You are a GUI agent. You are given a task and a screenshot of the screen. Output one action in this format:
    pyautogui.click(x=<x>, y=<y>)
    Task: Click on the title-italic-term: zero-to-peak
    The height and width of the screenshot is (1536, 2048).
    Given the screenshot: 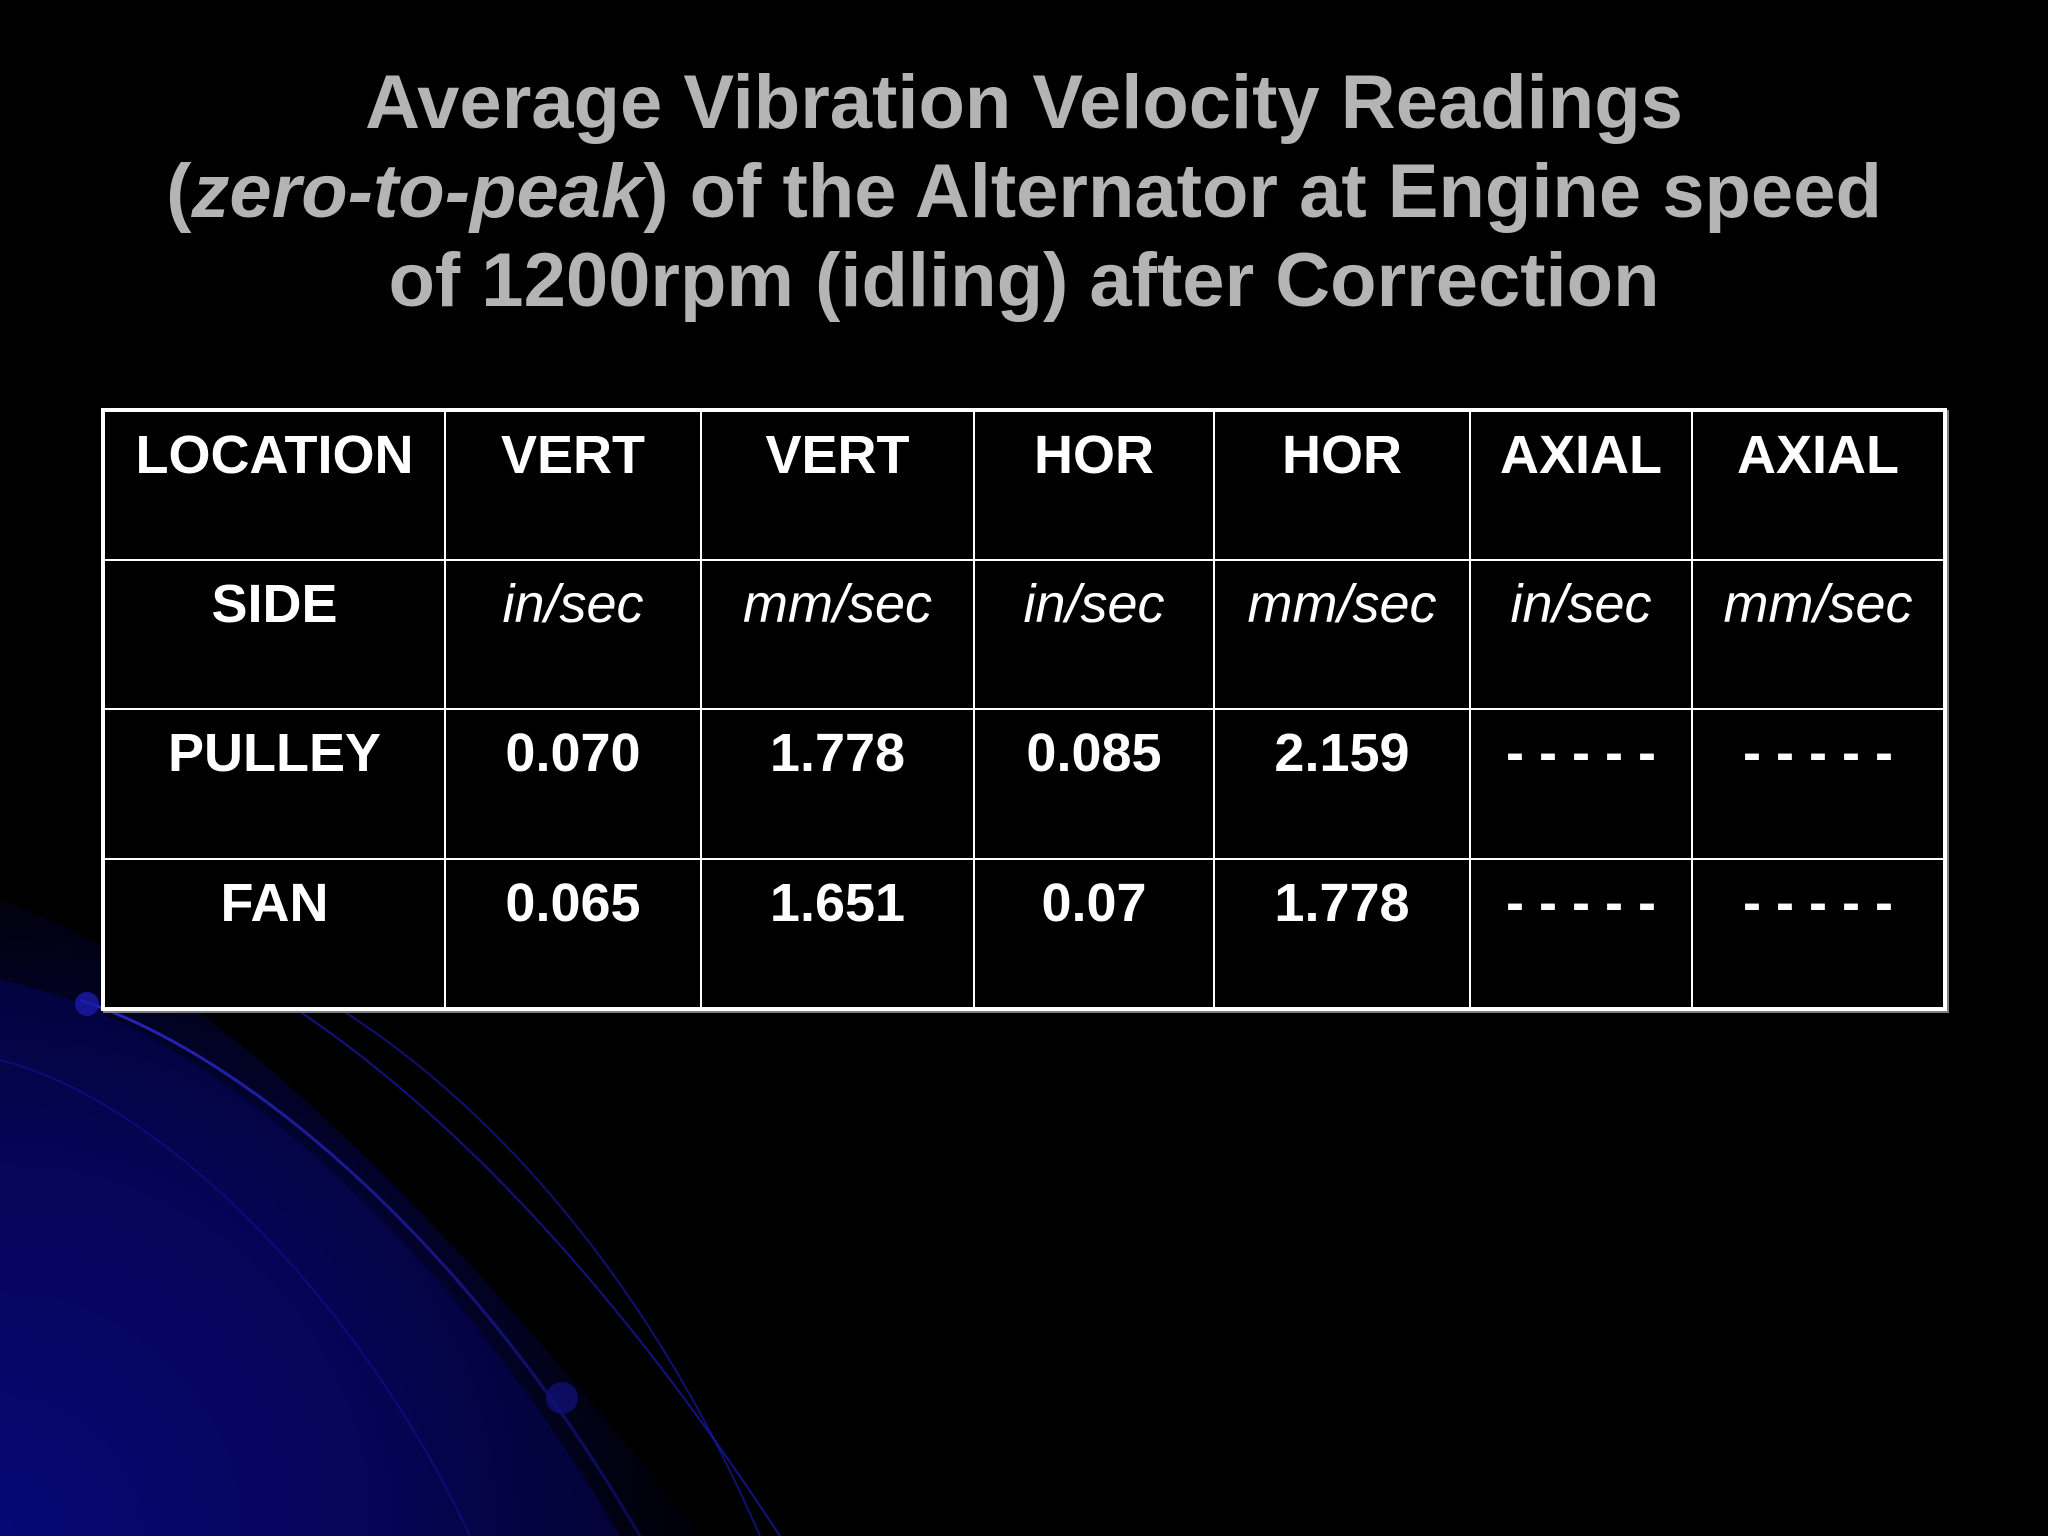 What is the action you would take?
    pyautogui.click(x=417, y=191)
    